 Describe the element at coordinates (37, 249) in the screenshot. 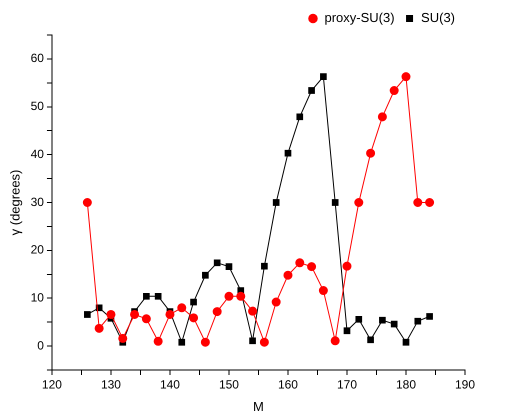

I see `y-tick-label: 20` at that location.